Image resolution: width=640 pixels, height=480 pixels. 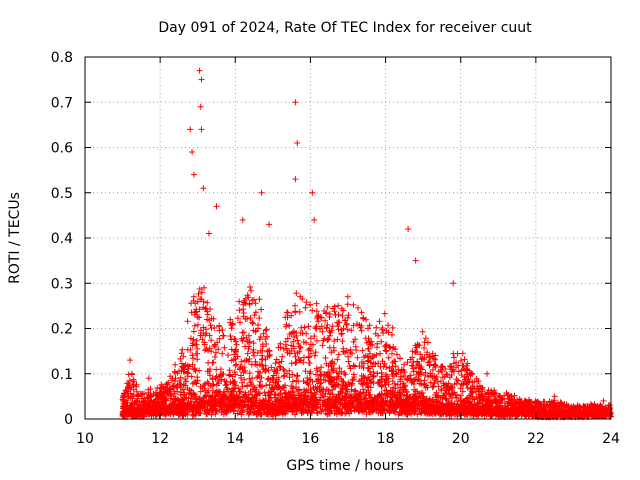 What do you see at coordinates (160, 439) in the screenshot?
I see `x-tick-label: 12` at bounding box center [160, 439].